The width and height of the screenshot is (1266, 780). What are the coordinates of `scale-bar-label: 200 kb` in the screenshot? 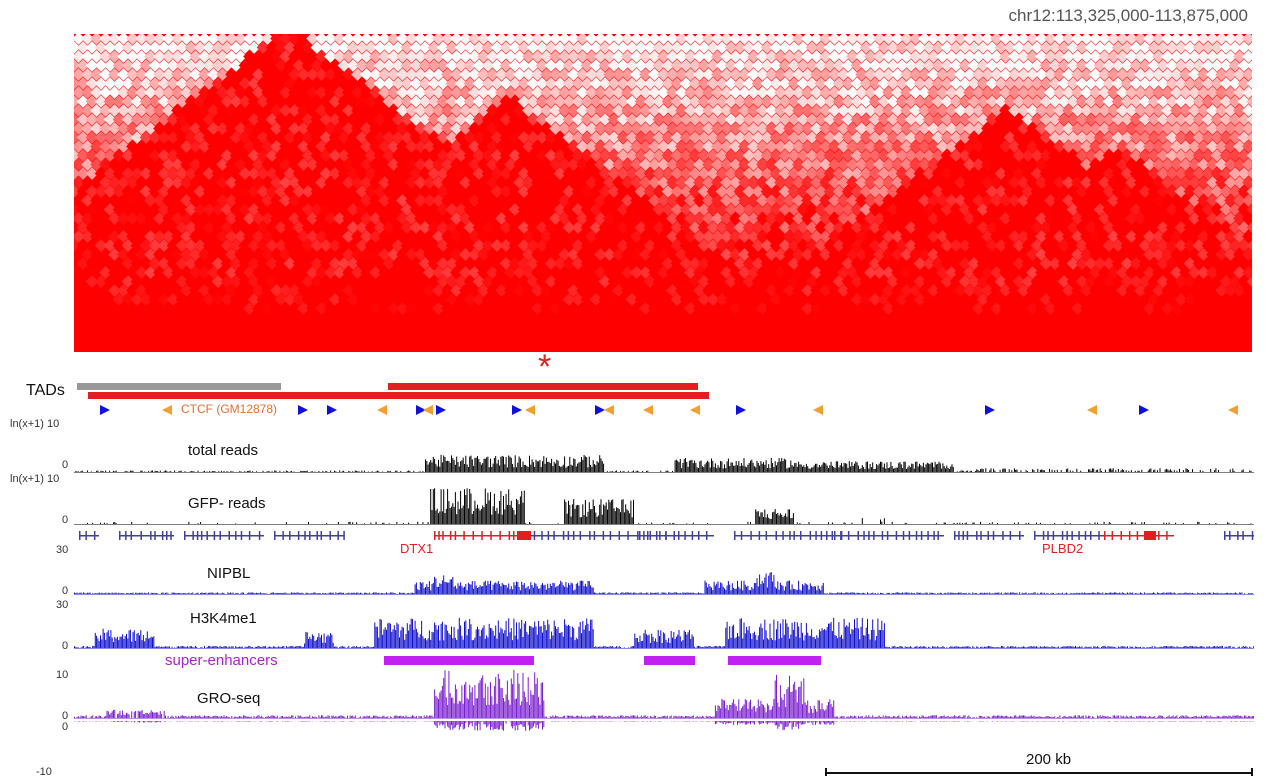 It's located at (1049, 759).